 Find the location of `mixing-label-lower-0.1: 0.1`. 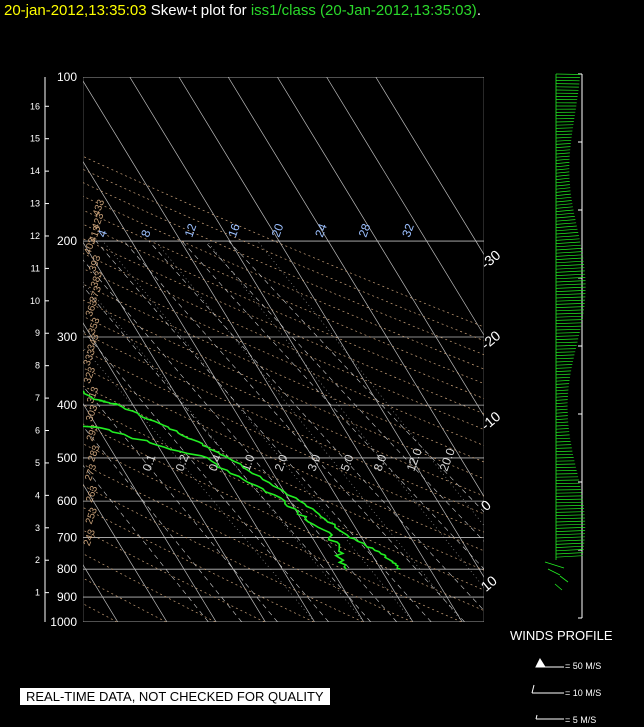

mixing-label-lower-0.1: 0.1 is located at coordinates (149, 462).